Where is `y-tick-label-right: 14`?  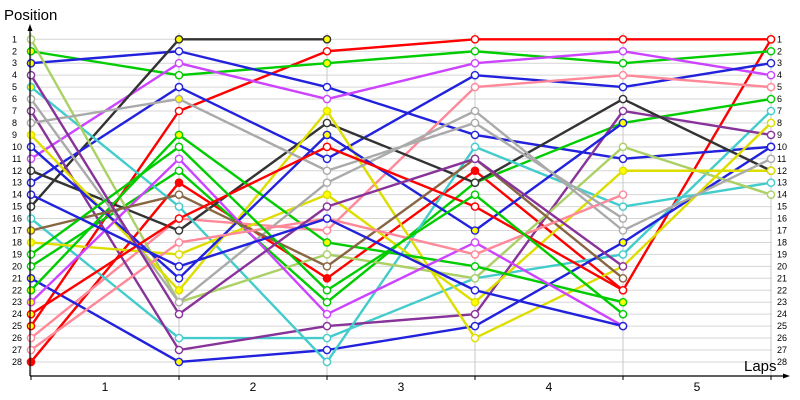
y-tick-label-right: 14 is located at coordinates (782, 195).